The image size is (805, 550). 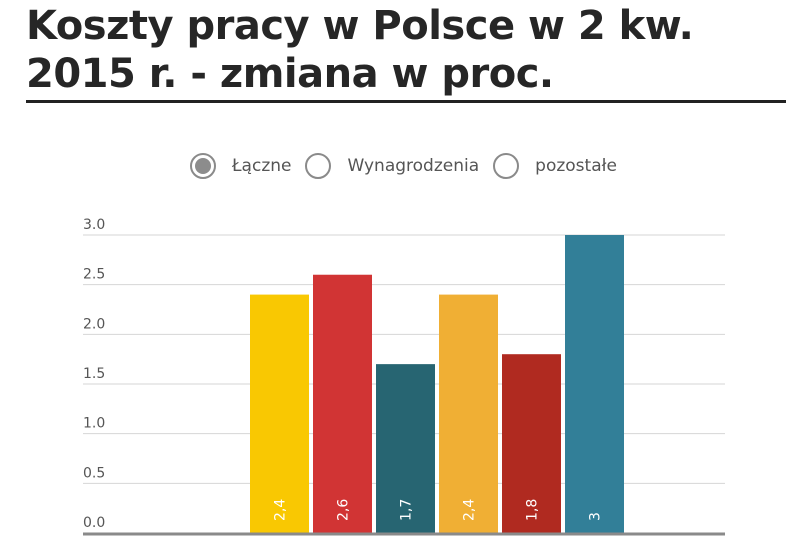 I want to click on title-underline, so click(x=406, y=101).